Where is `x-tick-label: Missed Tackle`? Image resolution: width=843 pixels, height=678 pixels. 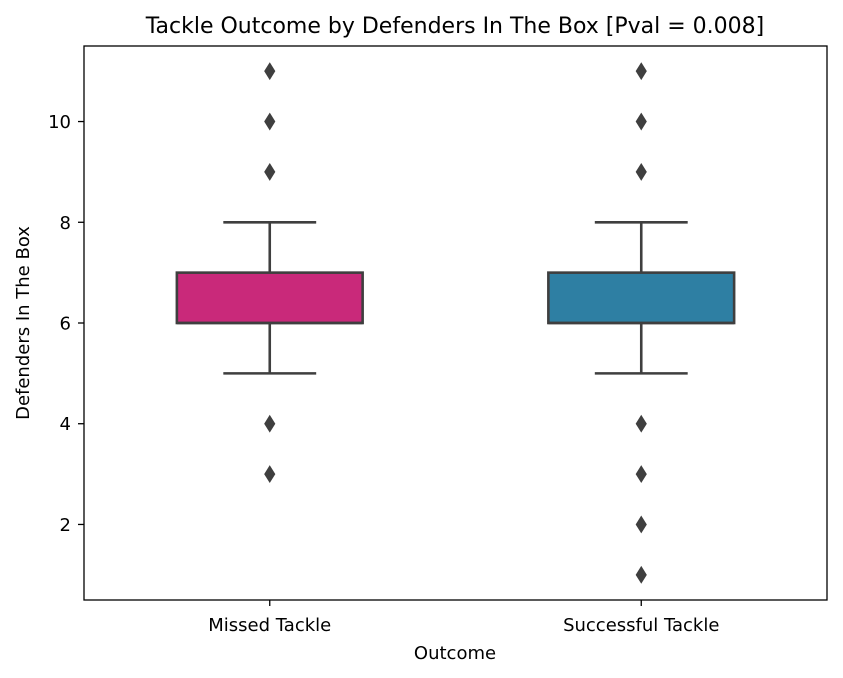 x-tick-label: Missed Tackle is located at coordinates (269, 625).